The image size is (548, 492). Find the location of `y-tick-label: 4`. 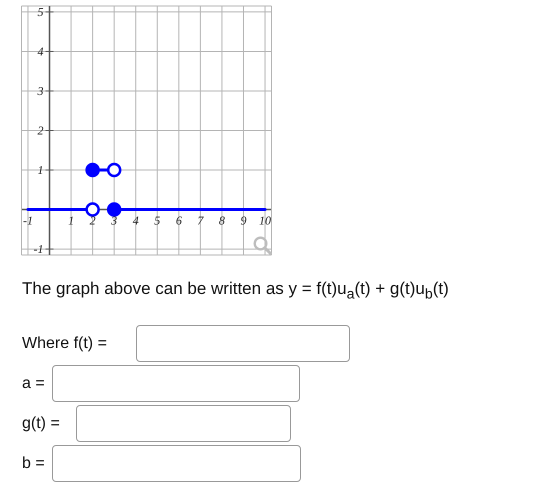

y-tick-label: 4 is located at coordinates (41, 51).